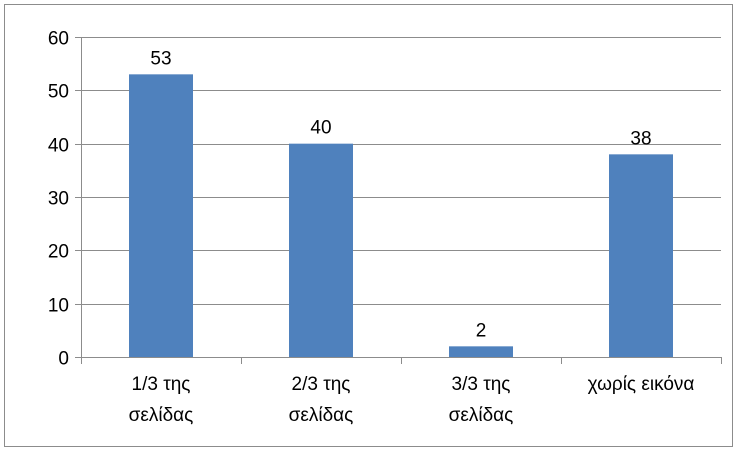 Image resolution: width=738 pixels, height=452 pixels. Describe the element at coordinates (321, 384) in the screenshot. I see `x-category-label: 2/3 της` at that location.